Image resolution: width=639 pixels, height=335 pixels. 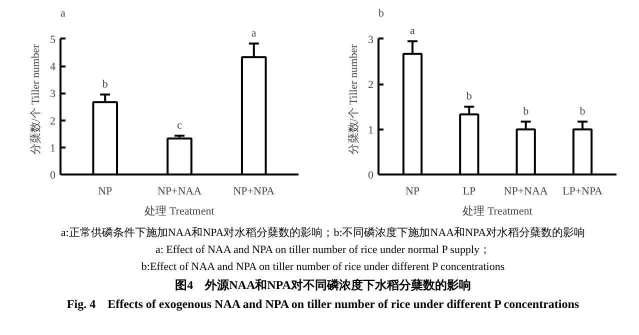 I want to click on y-tick-label: 5, so click(x=53, y=40).